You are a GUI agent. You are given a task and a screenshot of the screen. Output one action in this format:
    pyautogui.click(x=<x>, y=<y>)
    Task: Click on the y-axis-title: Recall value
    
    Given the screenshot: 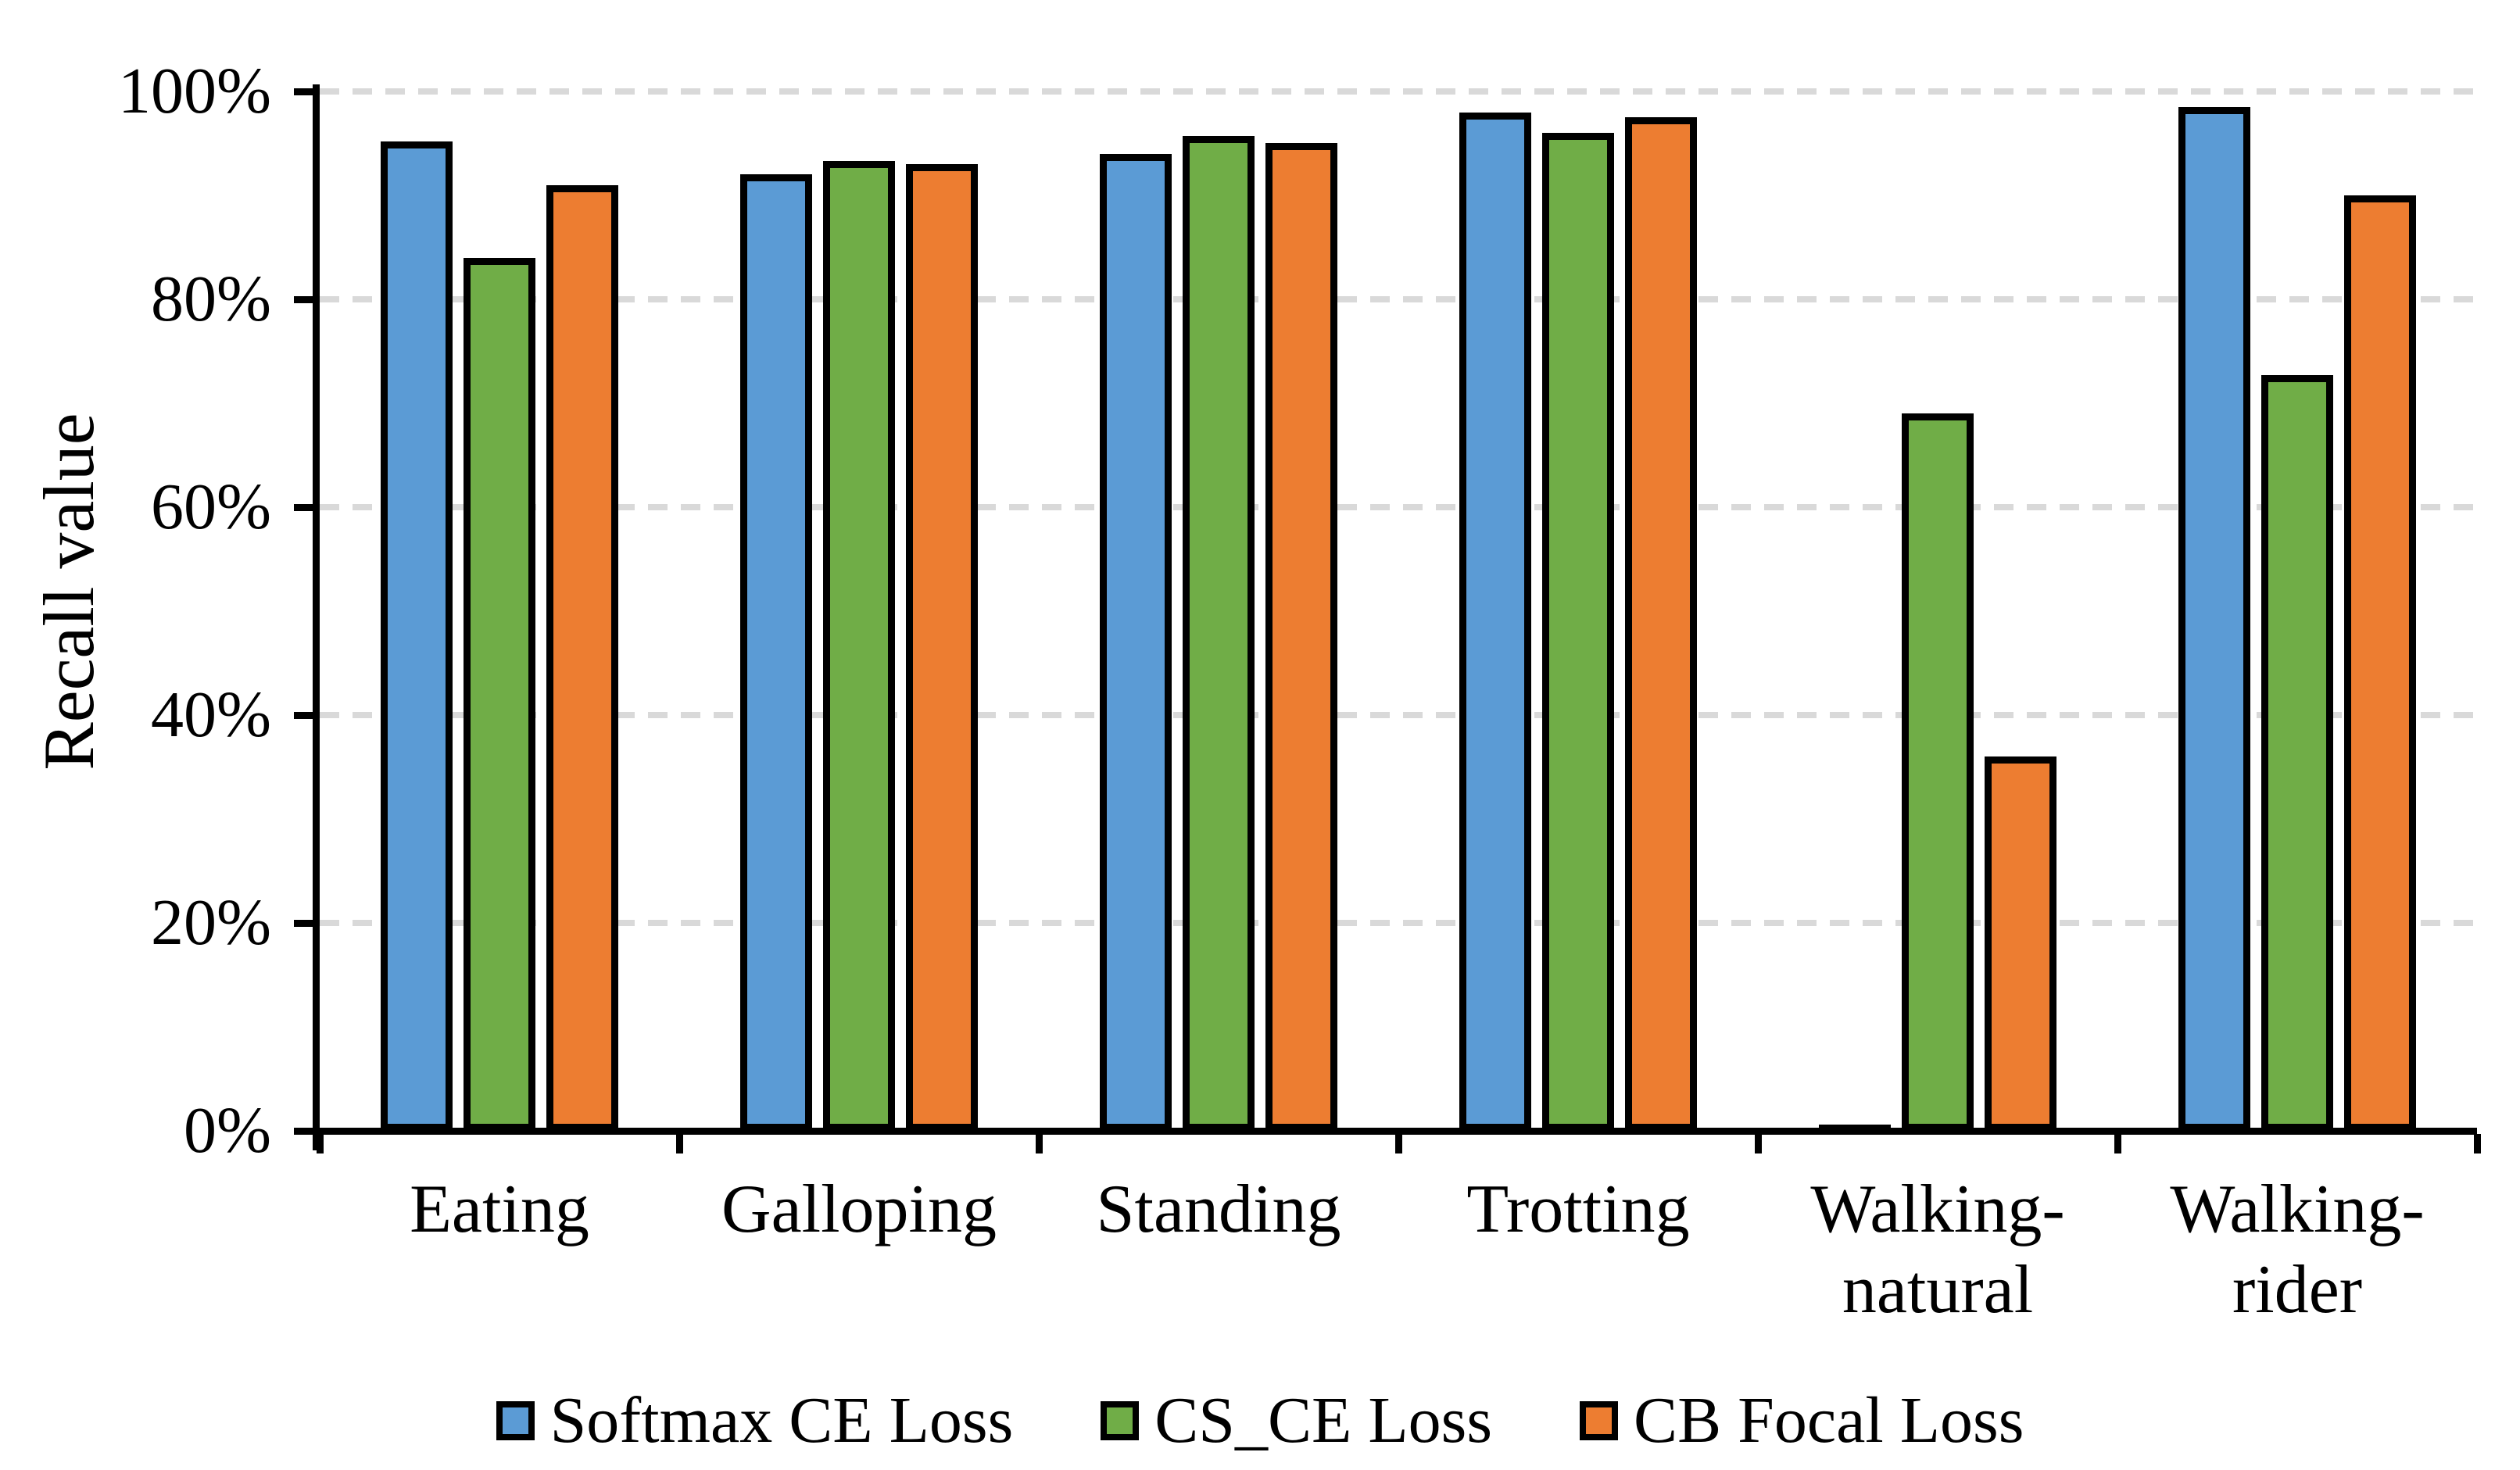 What is the action you would take?
    pyautogui.click(x=69, y=592)
    